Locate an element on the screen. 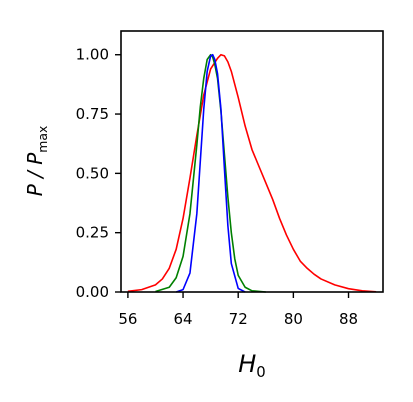  y-axis-title: P / Pmax is located at coordinates (36, 161).